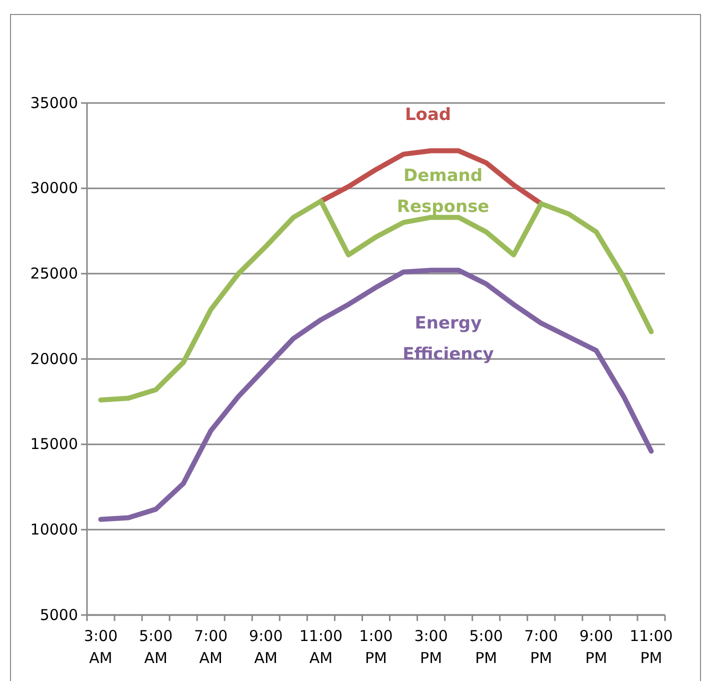 This screenshot has width=702, height=681. What do you see at coordinates (54, 273) in the screenshot?
I see `y-tick-label: 25000` at bounding box center [54, 273].